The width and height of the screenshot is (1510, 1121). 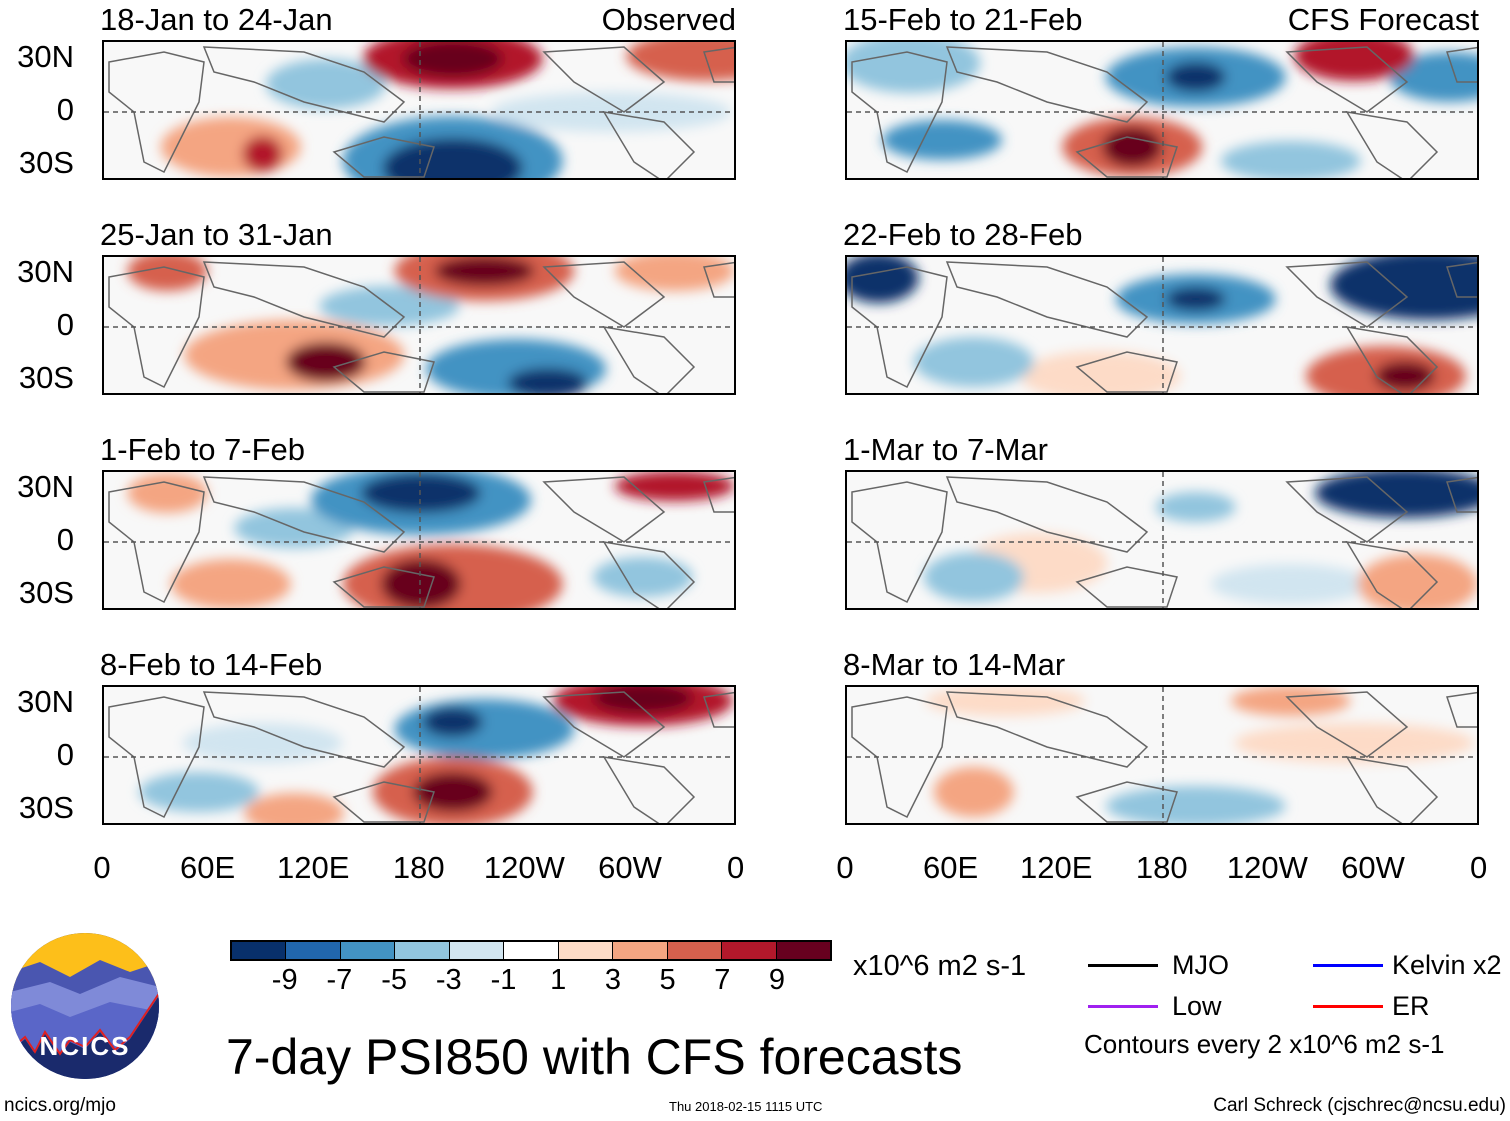 I want to click on footer-timestamp: Thu 2018-02-15 1115 UTC, so click(x=746, y=1106).